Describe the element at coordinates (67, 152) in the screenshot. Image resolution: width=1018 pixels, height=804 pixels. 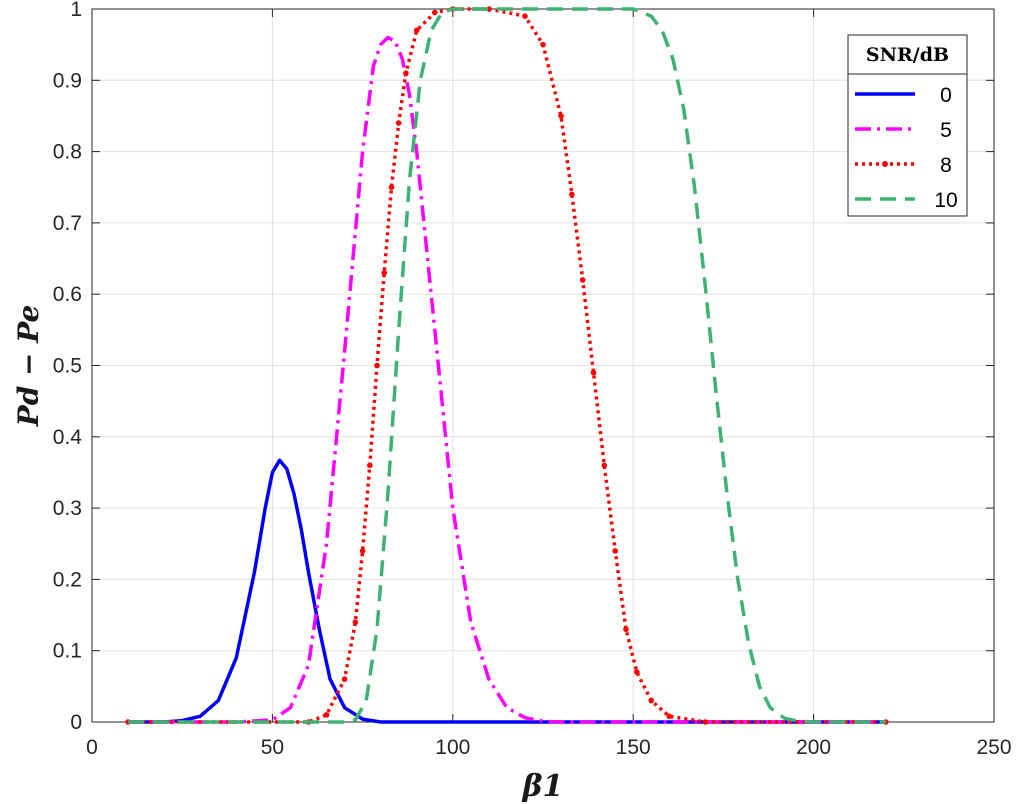
I see `y-tick-label-8: 0.8` at that location.